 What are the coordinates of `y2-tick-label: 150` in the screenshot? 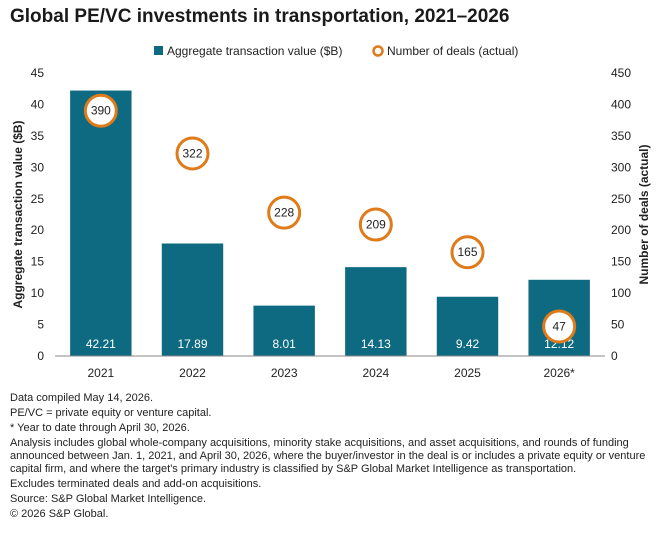 It's located at (621, 262).